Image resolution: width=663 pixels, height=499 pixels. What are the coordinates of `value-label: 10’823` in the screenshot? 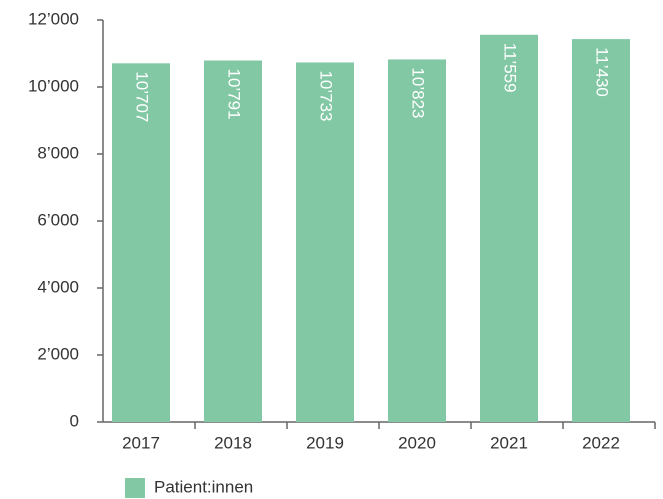 It's located at (418, 92).